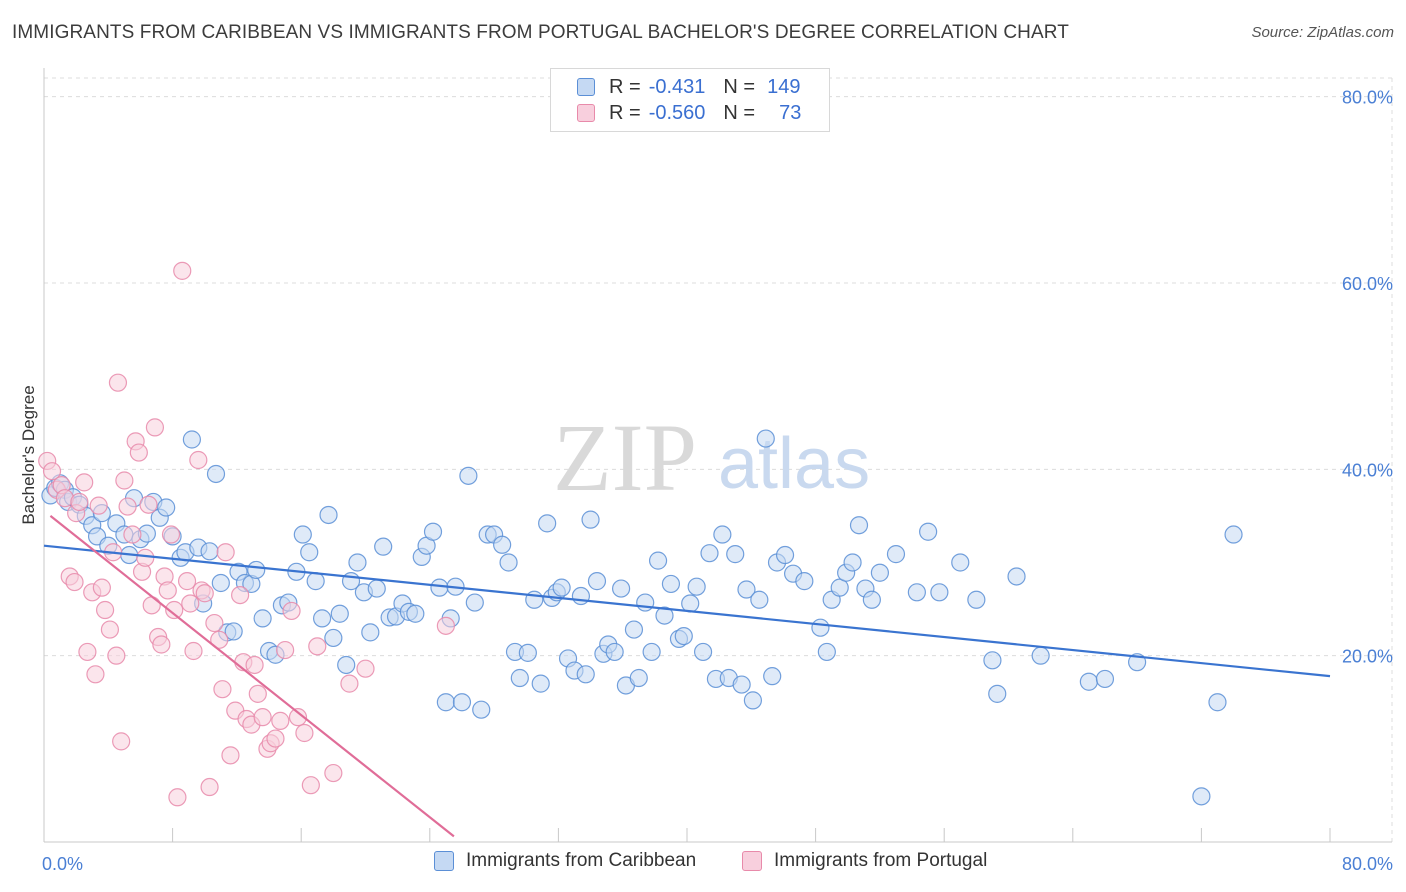 The width and height of the screenshot is (1406, 892). Describe the element at coordinates (1367, 284) in the screenshot. I see `y-tick-label: 60.0%` at that location.